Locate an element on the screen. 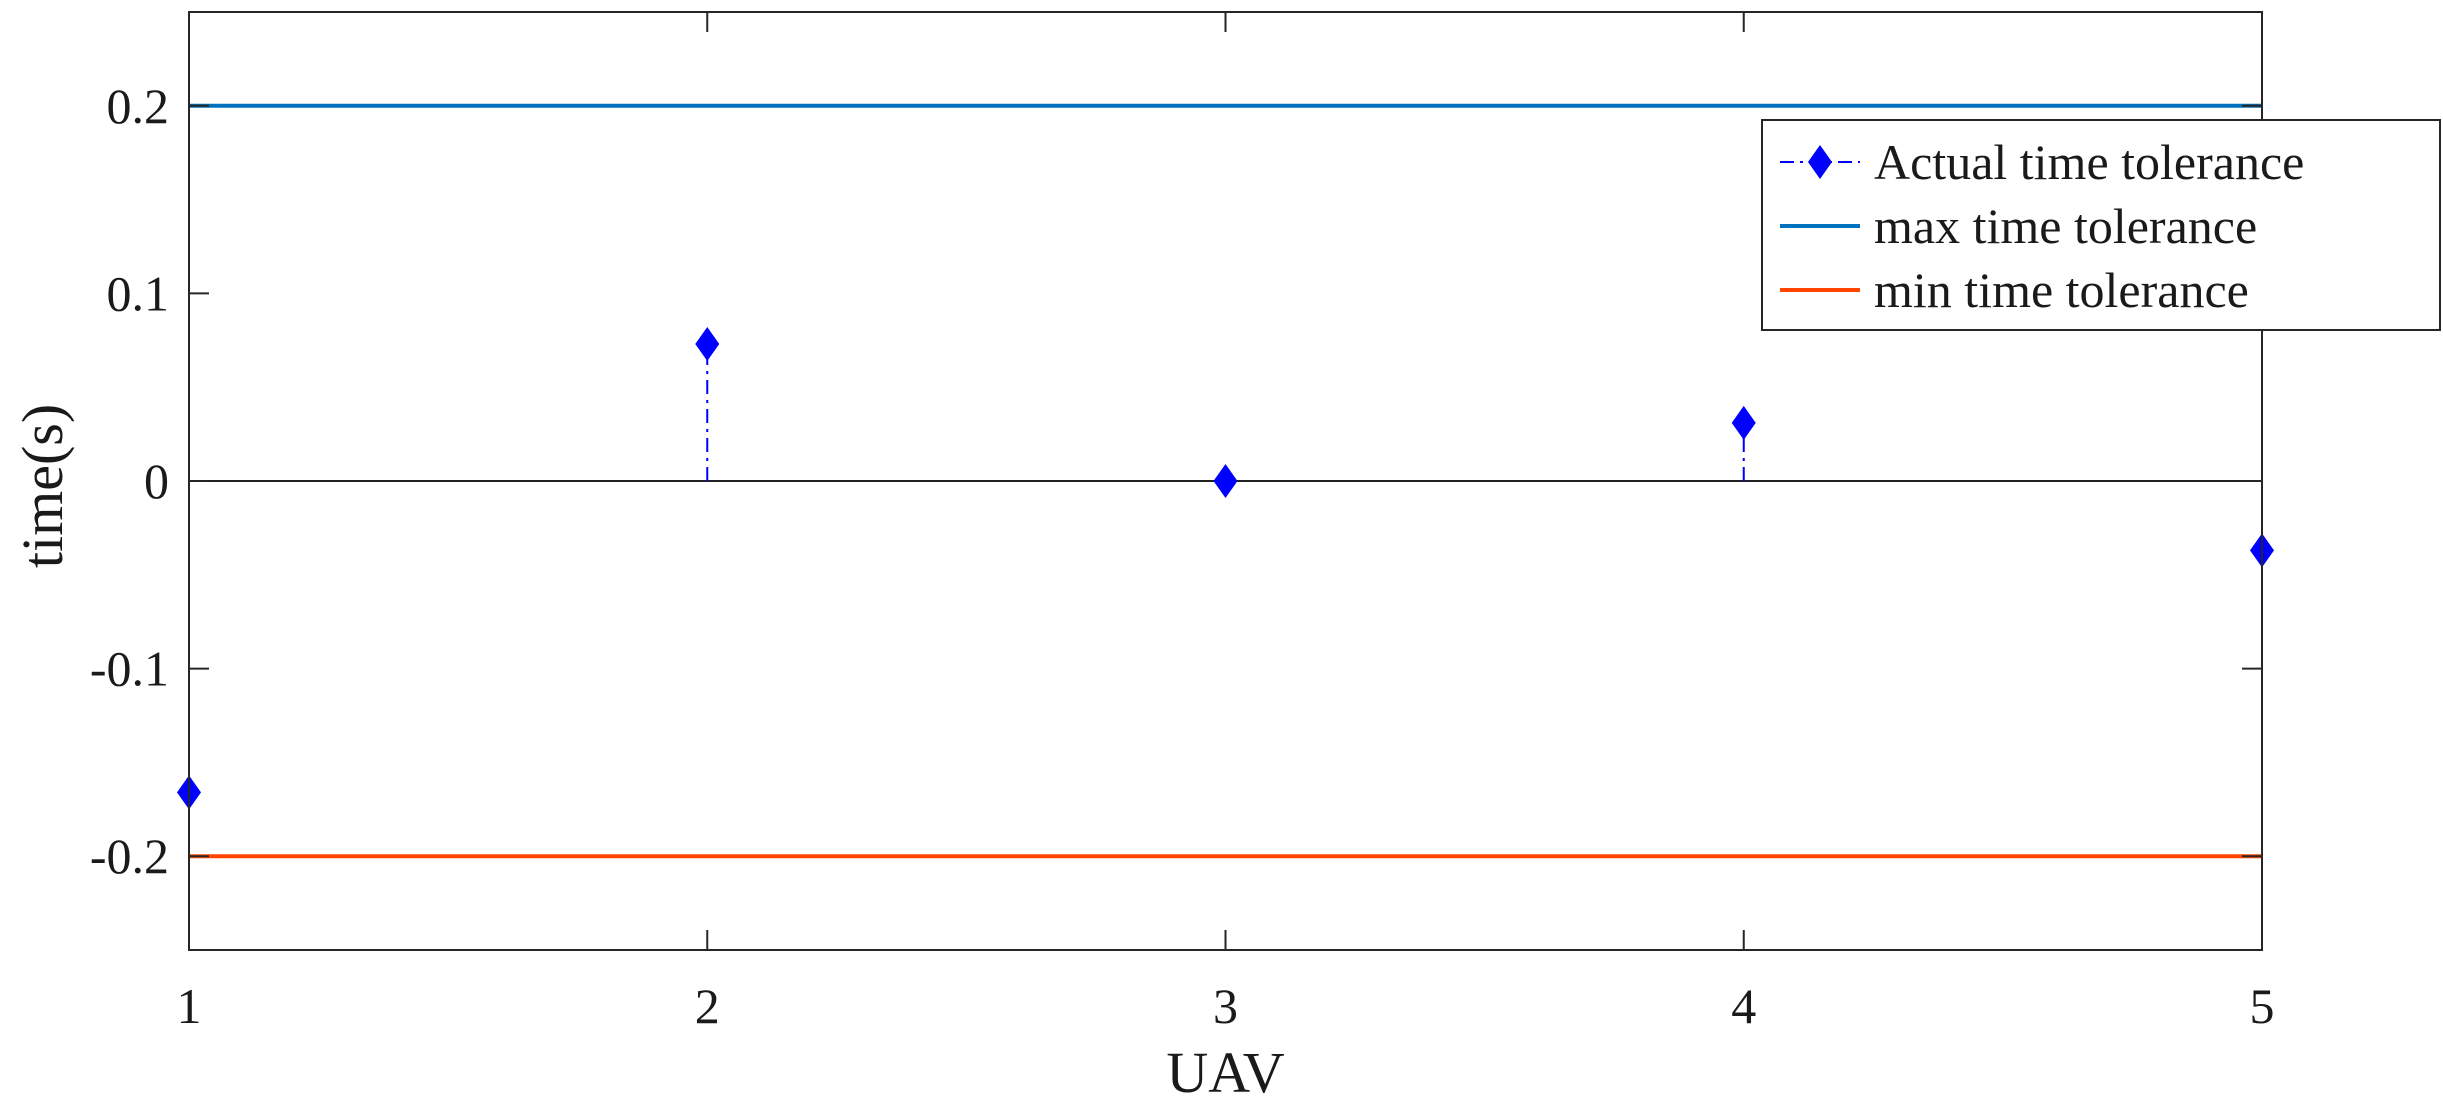  x-tick-label: 4 is located at coordinates (1743, 1006).